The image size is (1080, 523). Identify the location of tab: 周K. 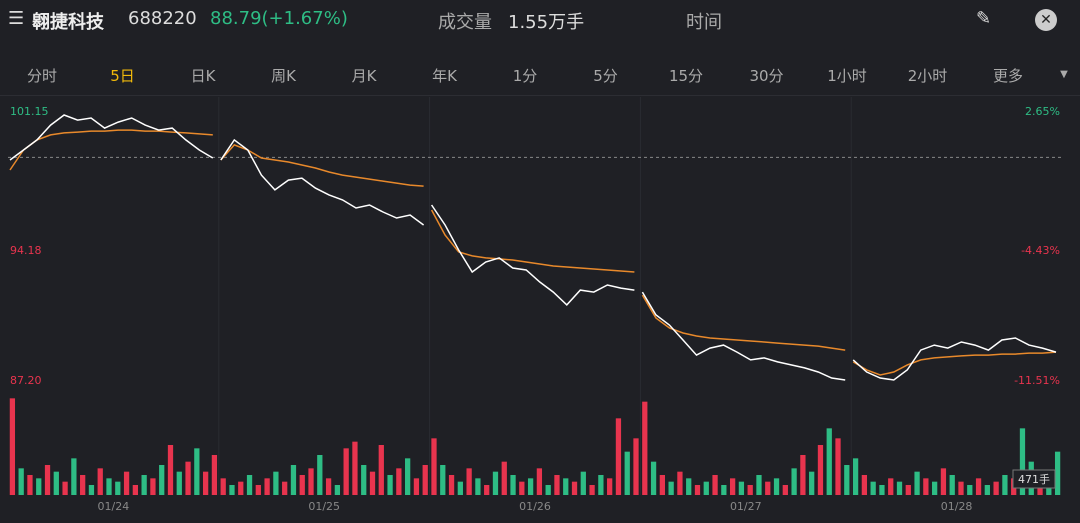
(283, 76).